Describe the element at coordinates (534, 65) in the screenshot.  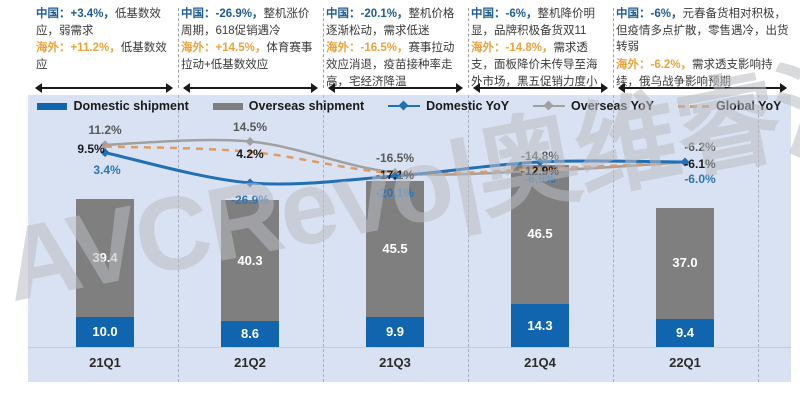
I see `os-text: 需求透支，面板降价未传导至海外市场，黑五促销力度小` at that location.